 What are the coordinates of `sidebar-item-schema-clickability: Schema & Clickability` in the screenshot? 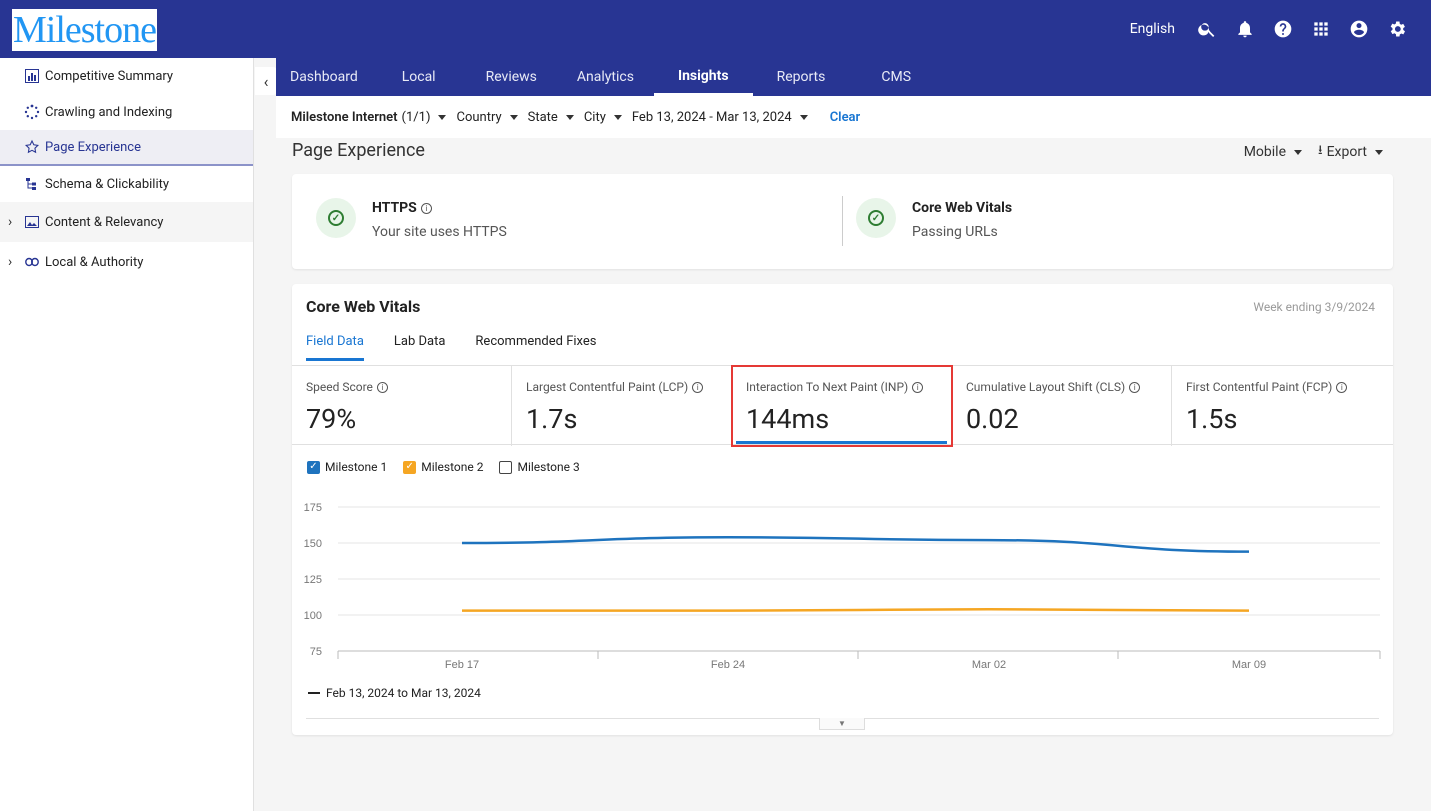 It's located at (126, 184).